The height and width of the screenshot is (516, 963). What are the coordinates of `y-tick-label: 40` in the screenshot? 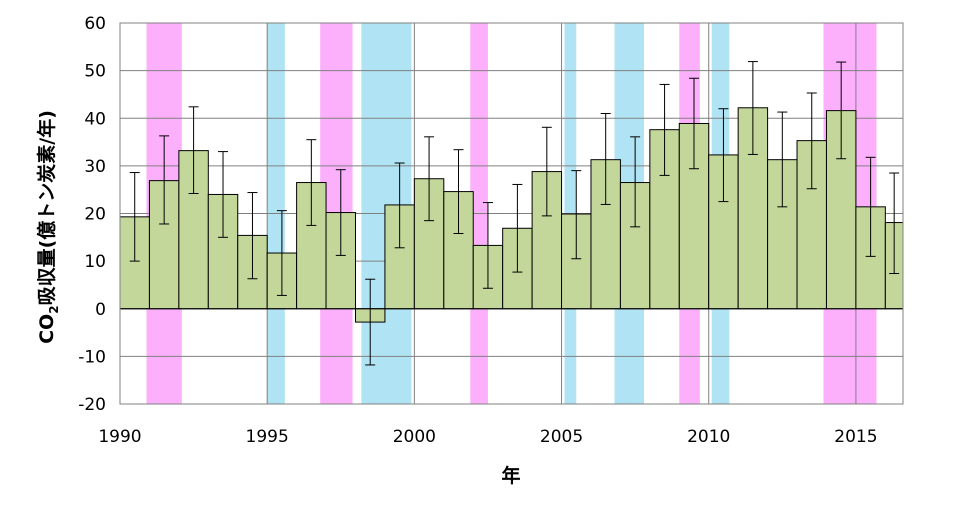 It's located at (95, 119).